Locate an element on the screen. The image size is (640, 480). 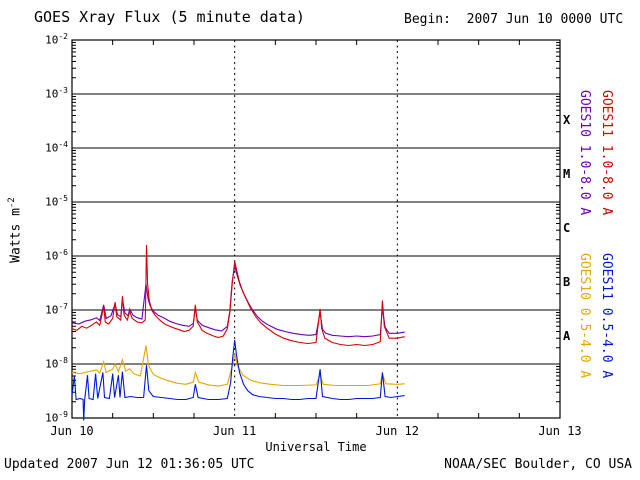
y-tick-label: 10⁻⁹ is located at coordinates (56, 417).